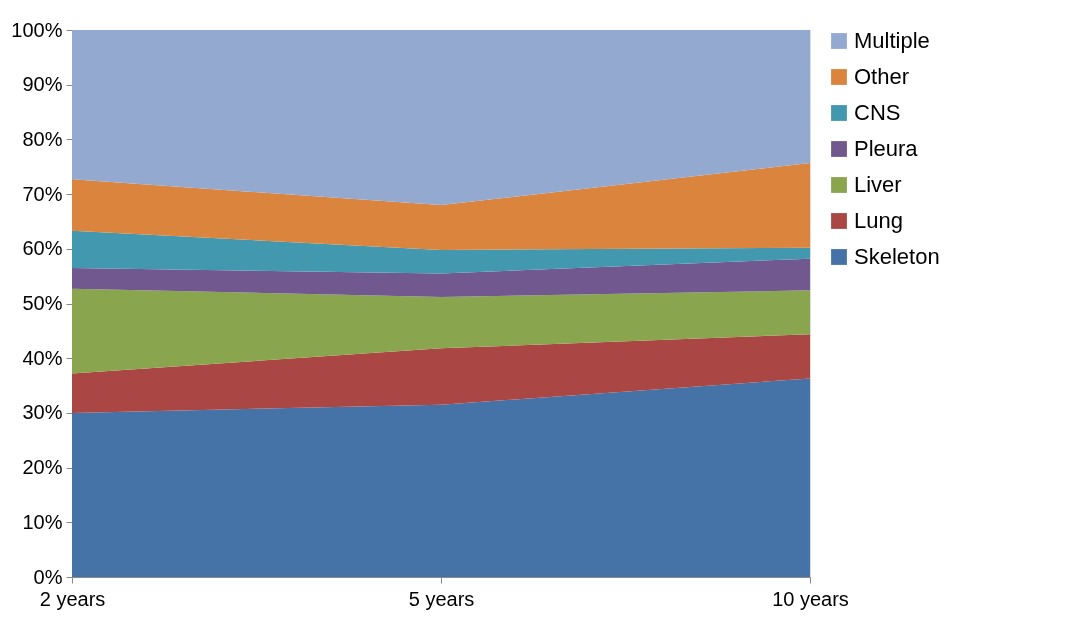 The width and height of the screenshot is (1080, 625). I want to click on x-tick-label: 10 years, so click(810, 598).